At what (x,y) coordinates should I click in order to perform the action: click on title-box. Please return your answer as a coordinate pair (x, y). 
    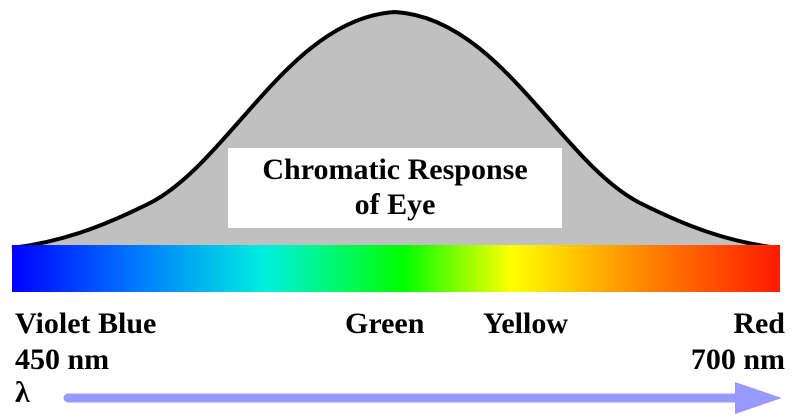
    Looking at the image, I should click on (395, 188).